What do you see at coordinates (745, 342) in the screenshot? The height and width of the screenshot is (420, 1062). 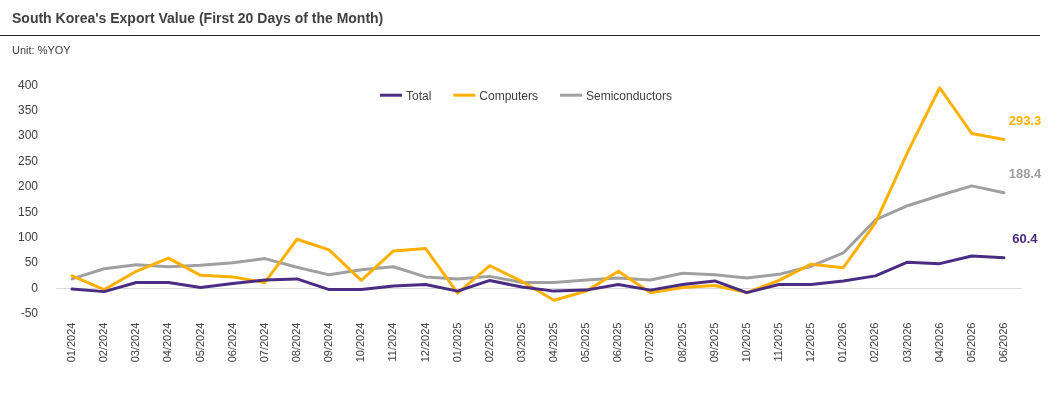 I see `x-tick-label: 10/2025` at bounding box center [745, 342].